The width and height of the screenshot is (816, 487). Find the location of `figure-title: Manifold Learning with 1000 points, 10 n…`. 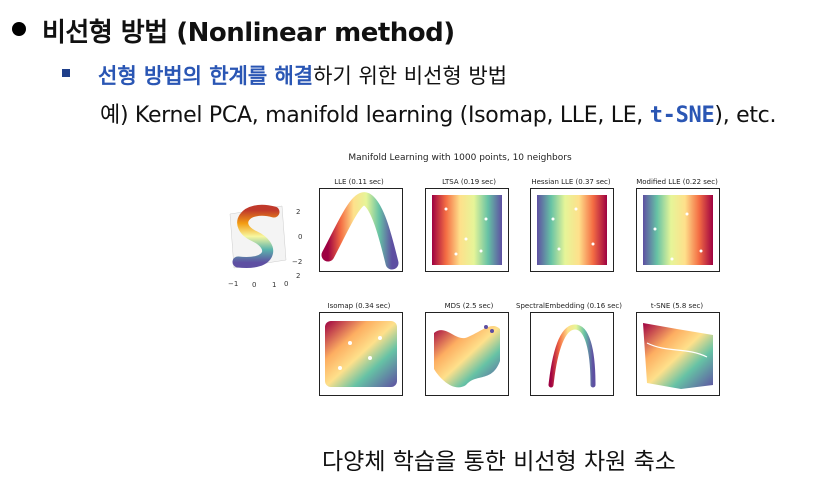

figure-title: Manifold Learning with 1000 points, 10 n… is located at coordinates (460, 158).